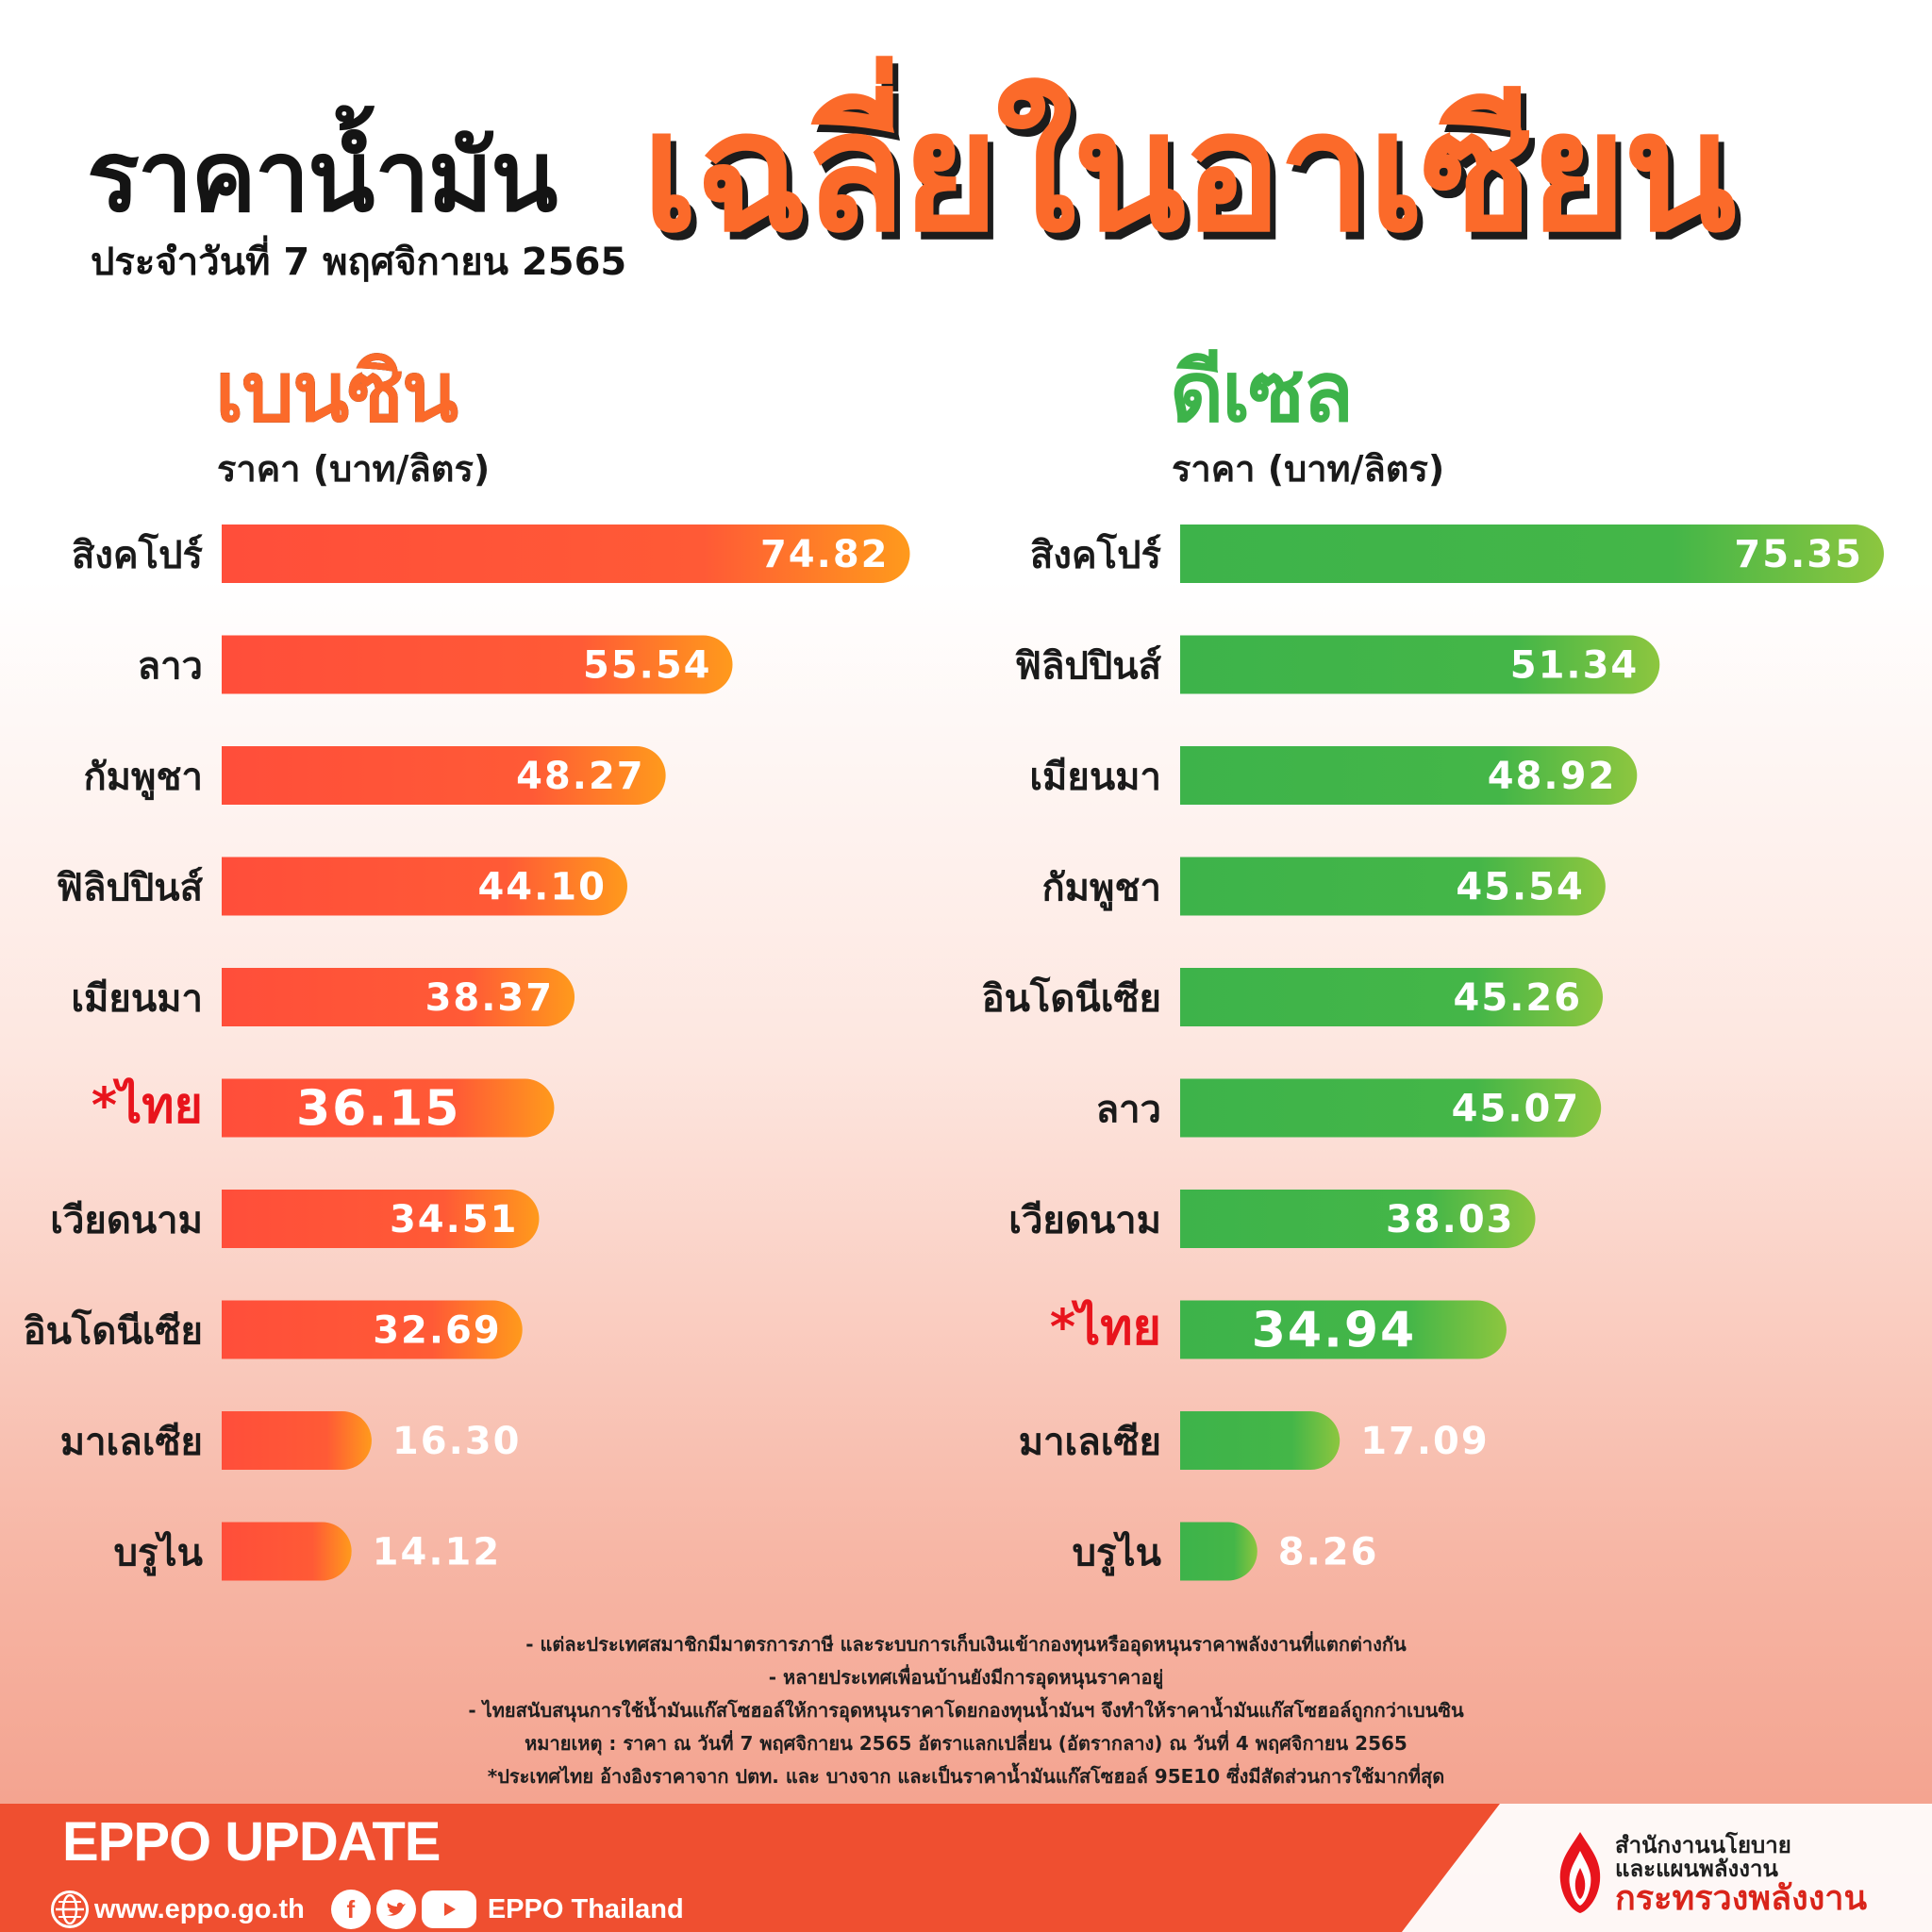 This screenshot has width=1932, height=1932. I want to click on diesel-category-label: กัมพูชา, so click(1101, 889).